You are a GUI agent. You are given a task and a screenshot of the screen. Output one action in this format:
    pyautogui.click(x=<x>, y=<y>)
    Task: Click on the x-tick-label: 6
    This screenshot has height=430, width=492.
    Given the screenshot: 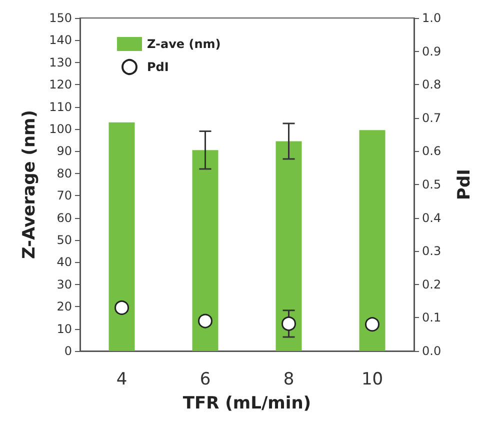 What is the action you would take?
    pyautogui.click(x=205, y=380)
    